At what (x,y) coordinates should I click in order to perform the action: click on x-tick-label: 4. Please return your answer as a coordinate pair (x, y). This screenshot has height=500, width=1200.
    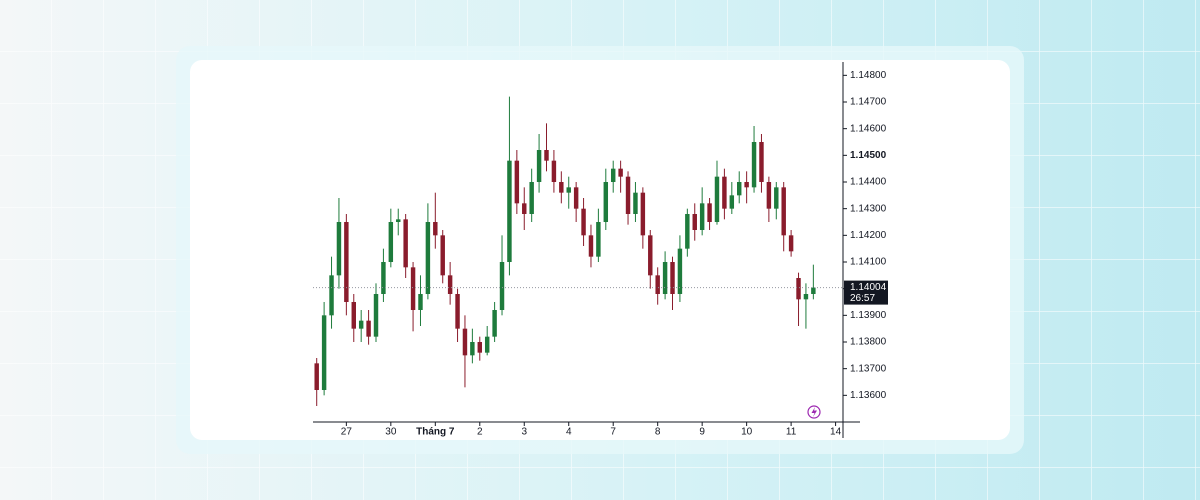
    Looking at the image, I should click on (569, 432).